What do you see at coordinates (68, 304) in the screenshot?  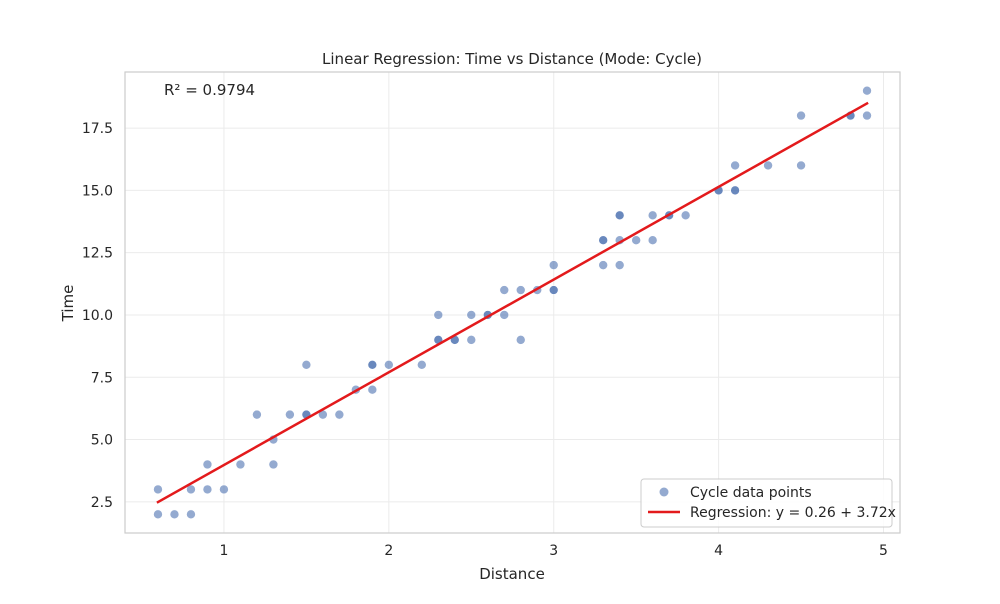 I see `y-axis-label: Time` at bounding box center [68, 304].